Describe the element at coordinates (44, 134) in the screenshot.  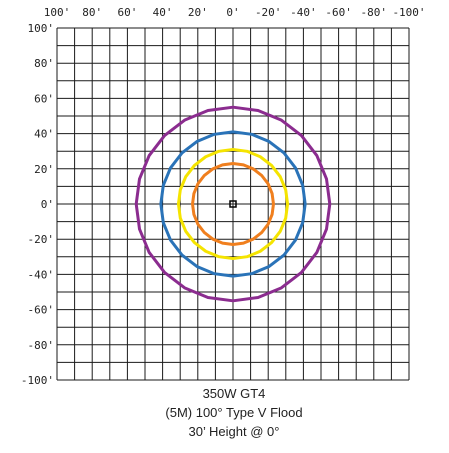
I see `y-tick-label: 40'` at that location.